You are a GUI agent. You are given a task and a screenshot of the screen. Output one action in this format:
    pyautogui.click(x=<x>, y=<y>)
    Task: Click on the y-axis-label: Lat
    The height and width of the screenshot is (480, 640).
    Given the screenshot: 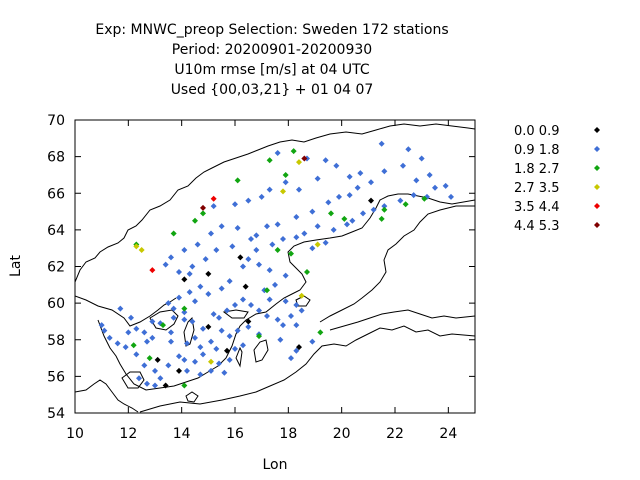 What is the action you would take?
    pyautogui.click(x=16, y=266)
    